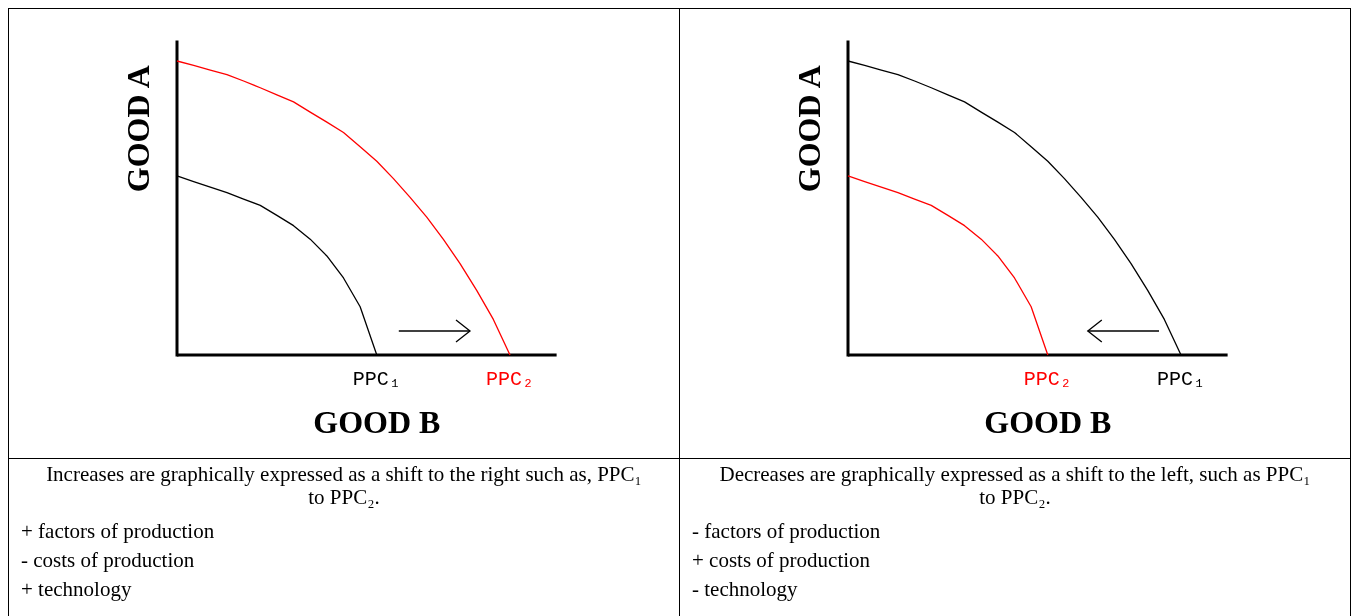 This screenshot has height=616, width=1360. I want to click on text: + costs of production, so click(782, 560).